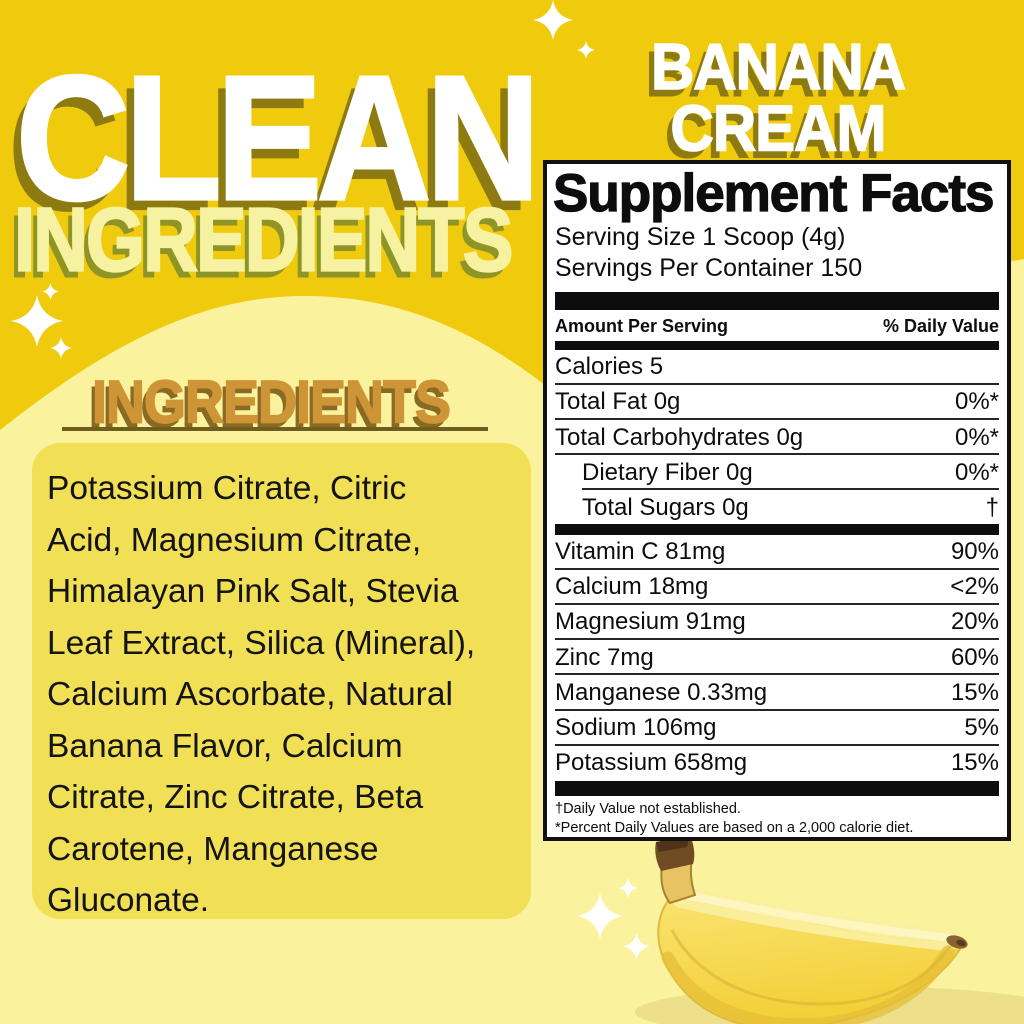 The height and width of the screenshot is (1024, 1024). I want to click on supplement-facts-title: Supplement Facts, so click(773, 193).